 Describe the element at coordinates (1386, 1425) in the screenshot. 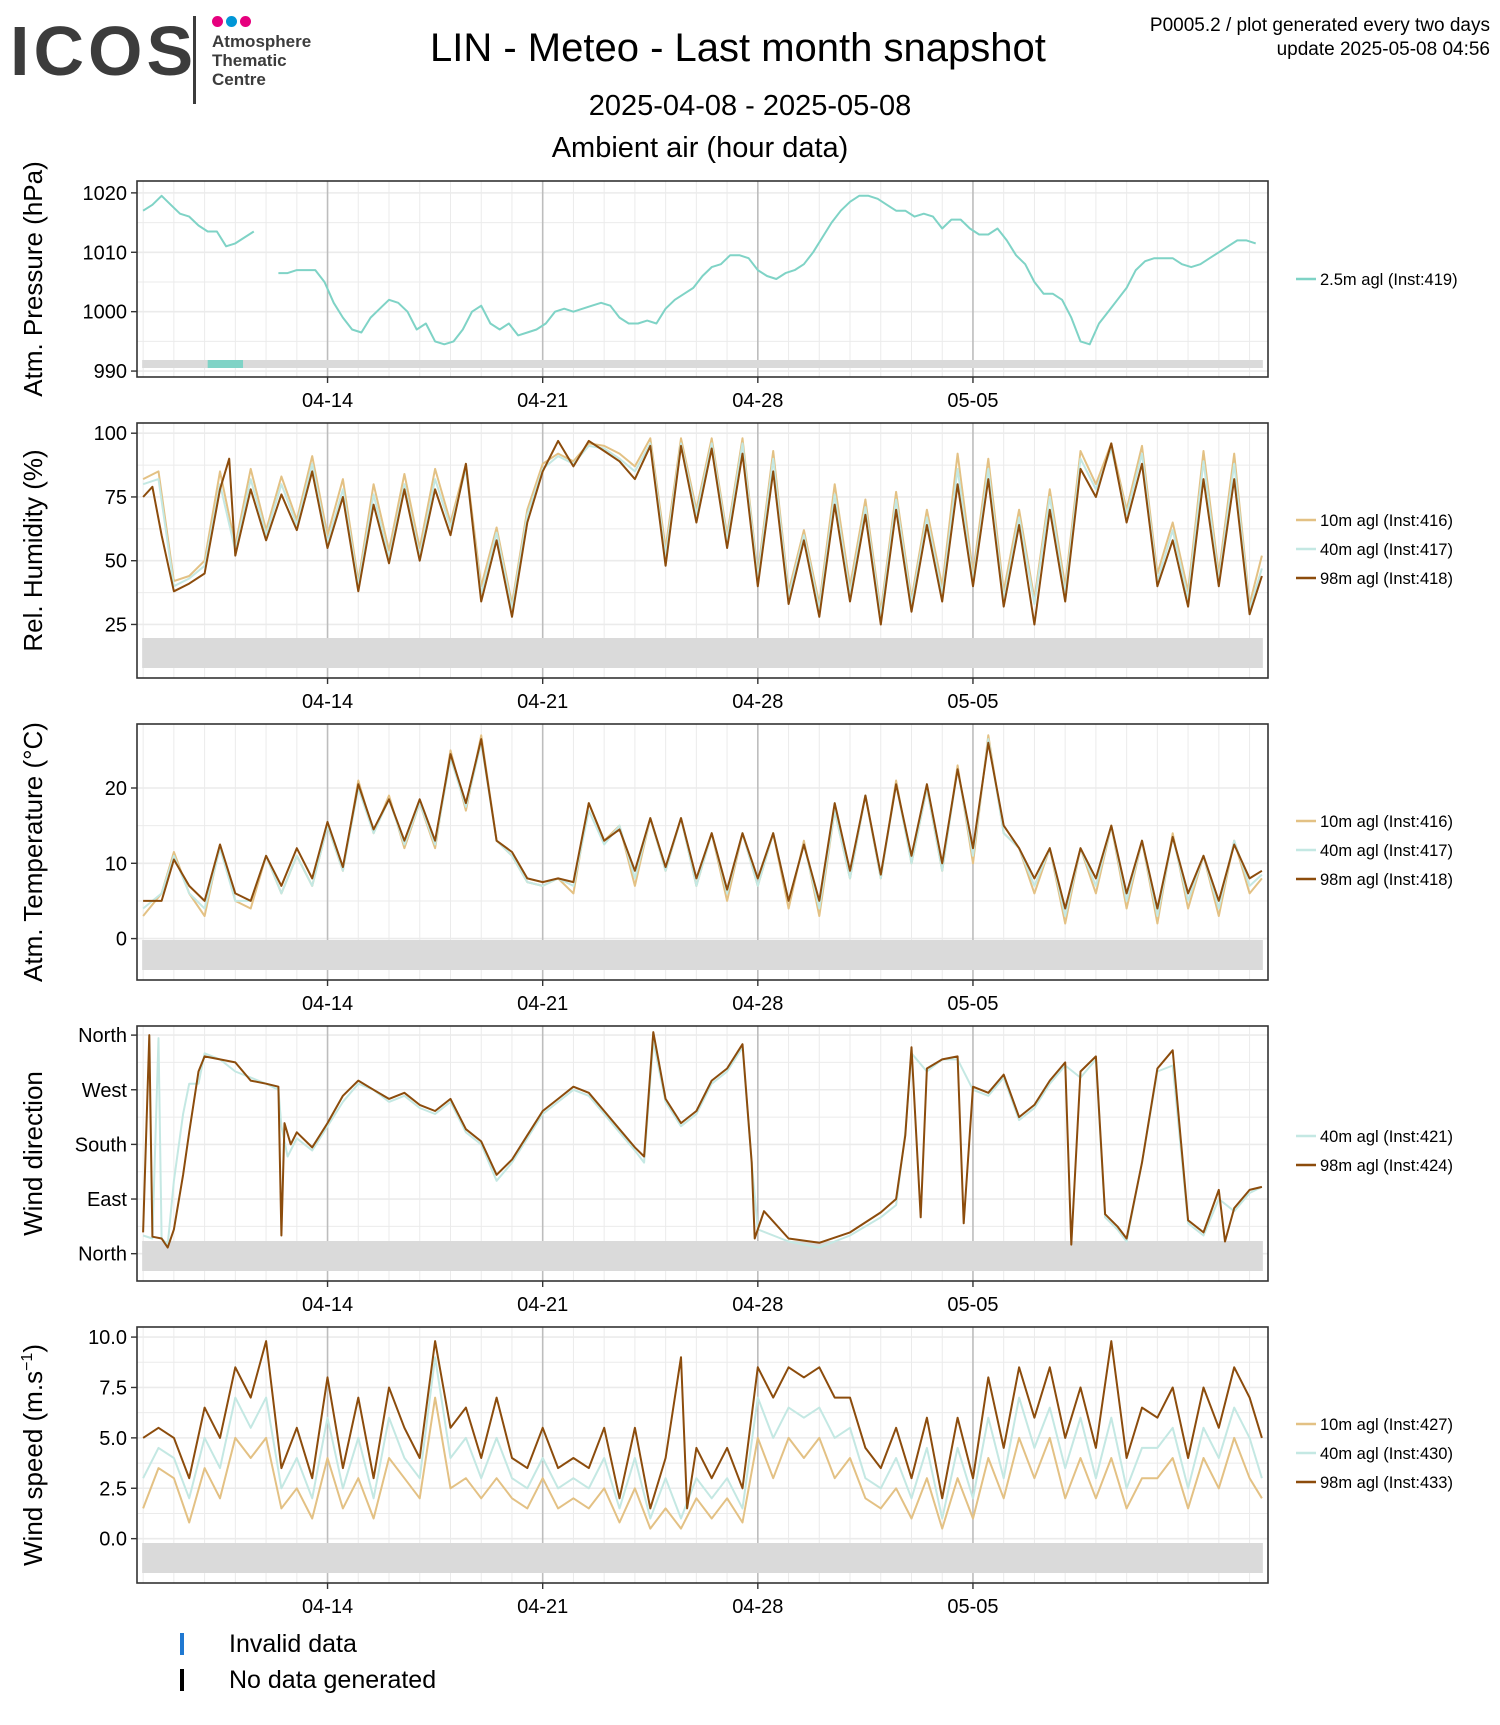

I see `legend-label: 10m agl (Inst:427)` at that location.